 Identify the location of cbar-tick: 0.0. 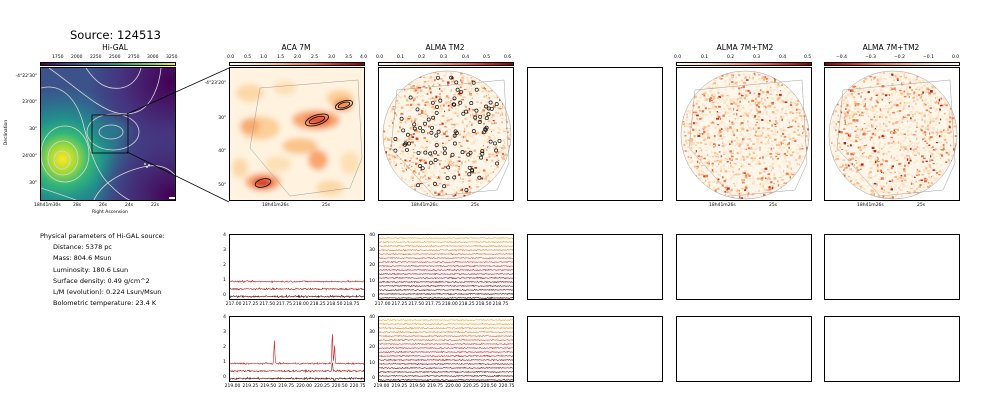
(956, 57).